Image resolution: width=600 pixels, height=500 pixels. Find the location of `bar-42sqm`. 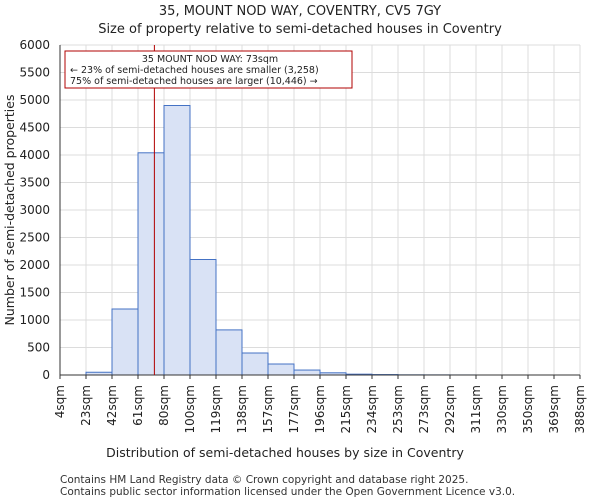

bar-42sqm is located at coordinates (125, 342).